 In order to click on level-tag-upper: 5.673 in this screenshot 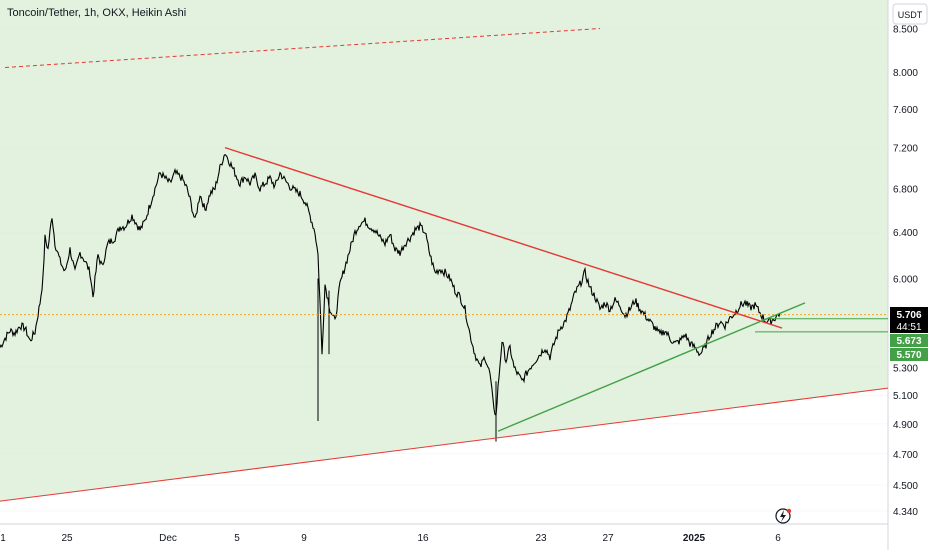, I will do `click(909, 340)`.